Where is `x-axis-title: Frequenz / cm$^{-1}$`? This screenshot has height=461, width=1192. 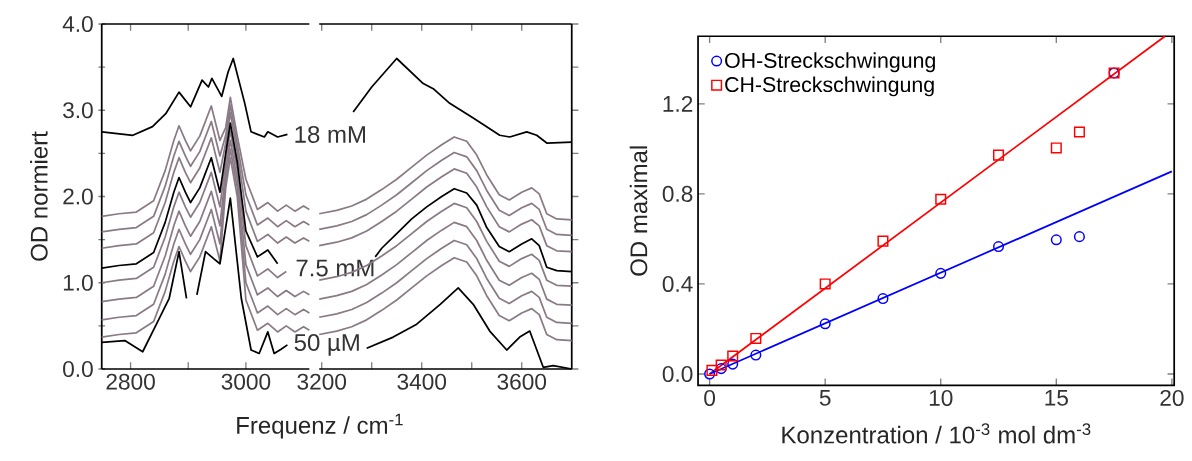 x-axis-title: Frequenz / cm$^{-1}$ is located at coordinates (320, 426).